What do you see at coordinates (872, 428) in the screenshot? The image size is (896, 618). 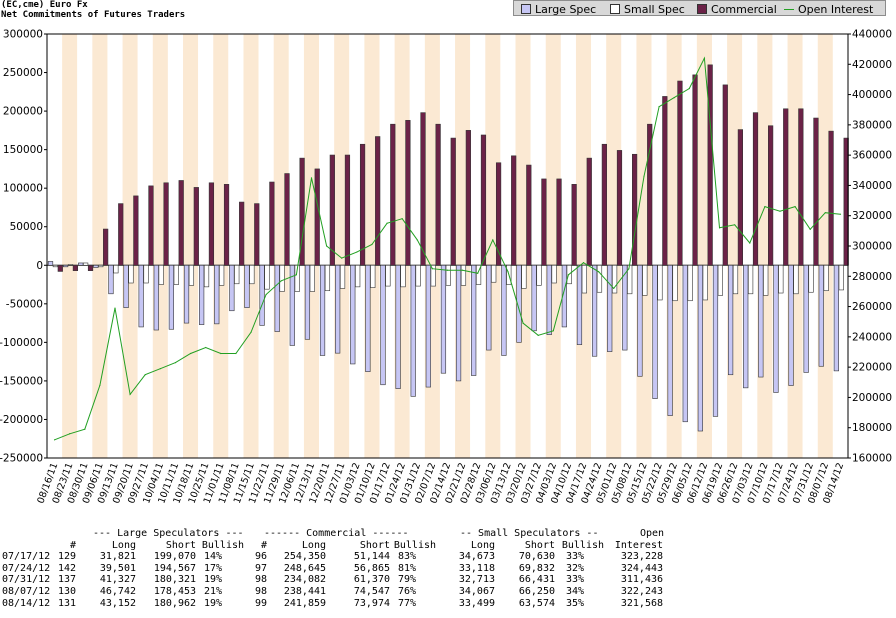 I see `right-axis-label: 180000` at bounding box center [872, 428].